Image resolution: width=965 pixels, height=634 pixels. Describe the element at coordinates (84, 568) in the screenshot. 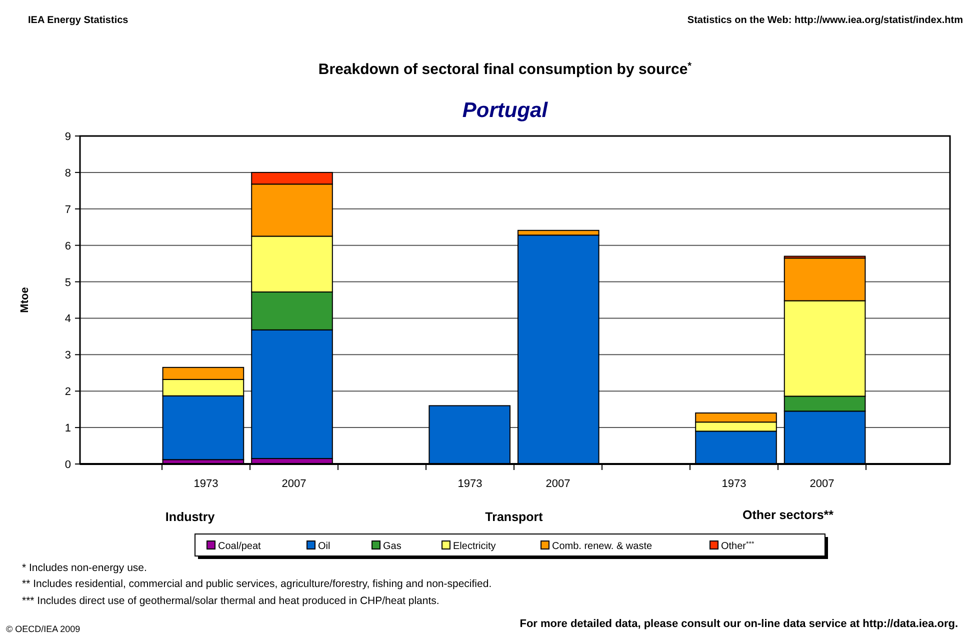

I see `text: * Includes non-energy use.` at that location.